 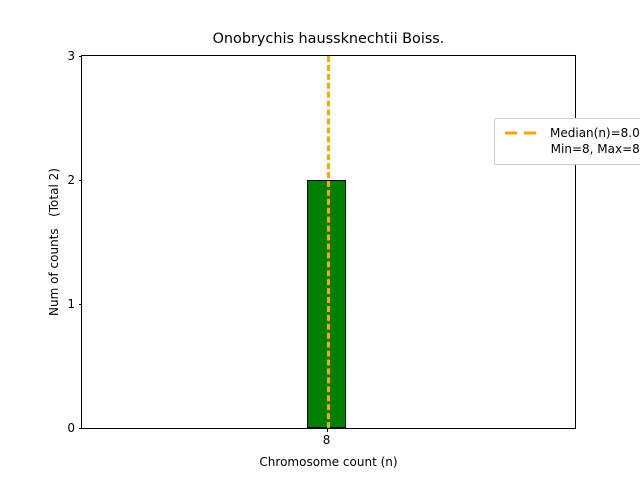 What do you see at coordinates (328, 39) in the screenshot?
I see `page-title: Onobrychis haussknechtii Boiss.` at bounding box center [328, 39].